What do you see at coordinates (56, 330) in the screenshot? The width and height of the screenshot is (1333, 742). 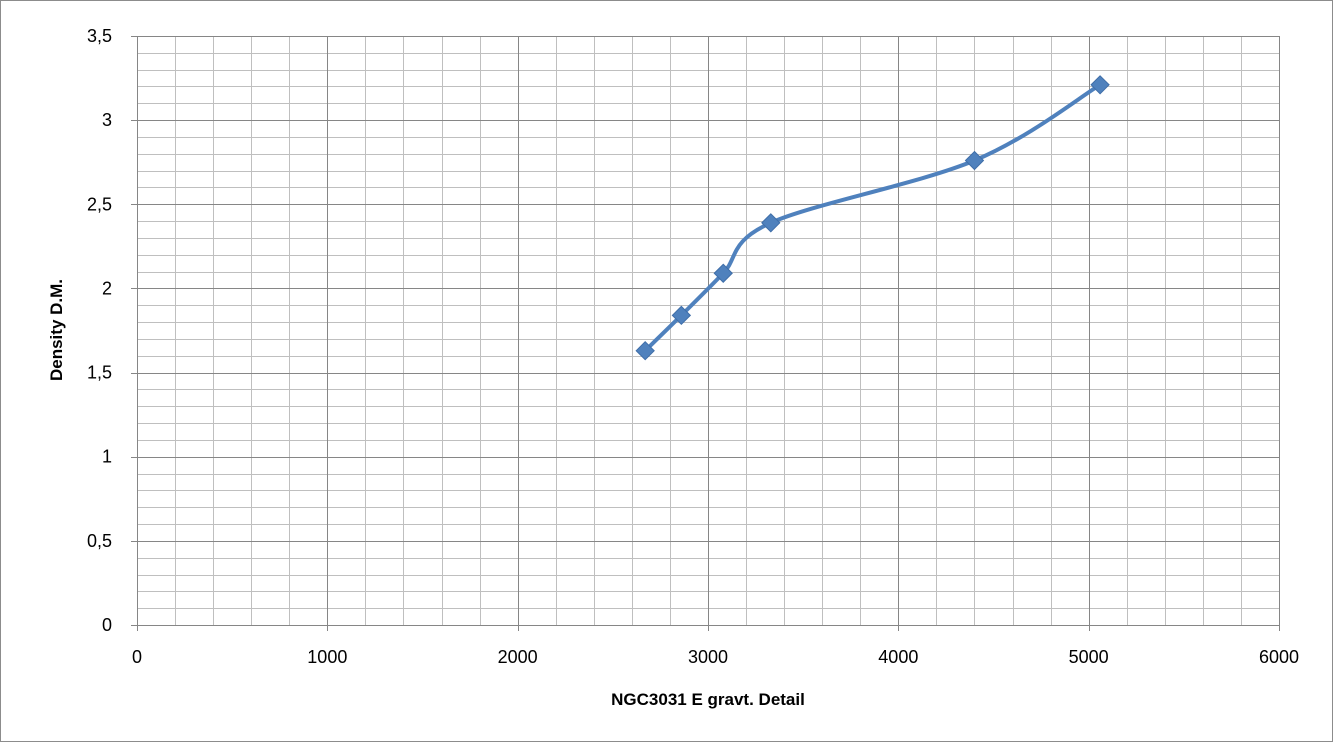 I see `y-axis-title: Density D.M.` at bounding box center [56, 330].